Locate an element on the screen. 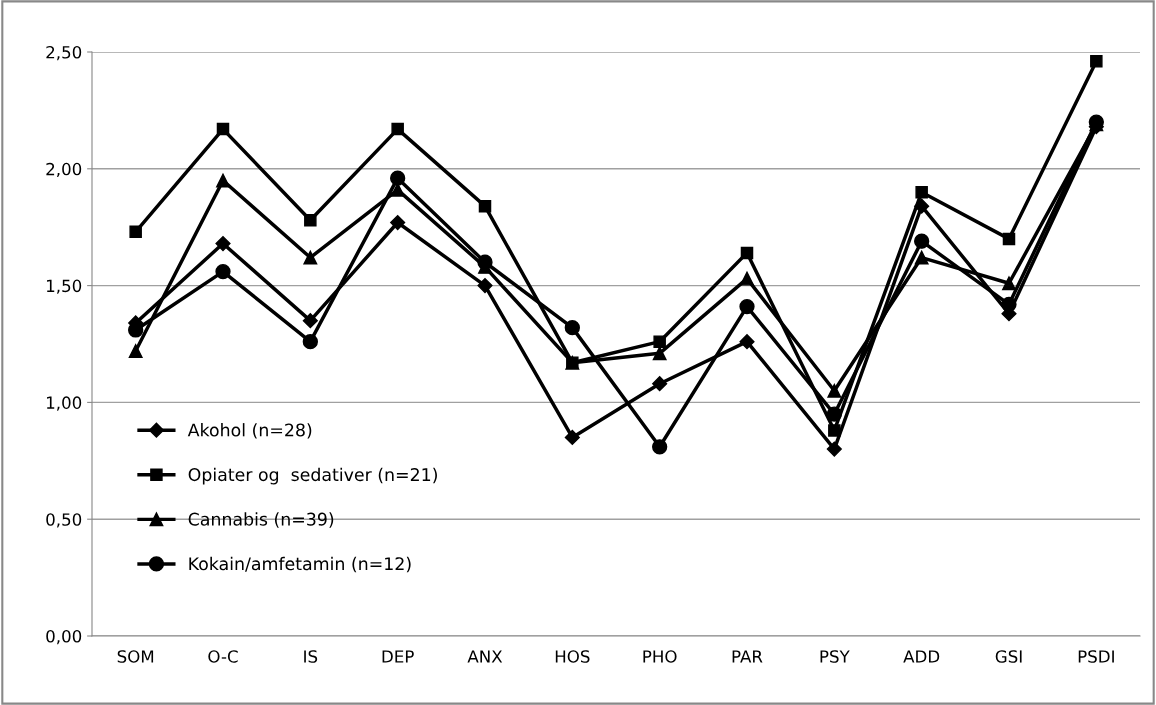  legend-label: Kokain/amfetamin (n=12) is located at coordinates (300, 564).